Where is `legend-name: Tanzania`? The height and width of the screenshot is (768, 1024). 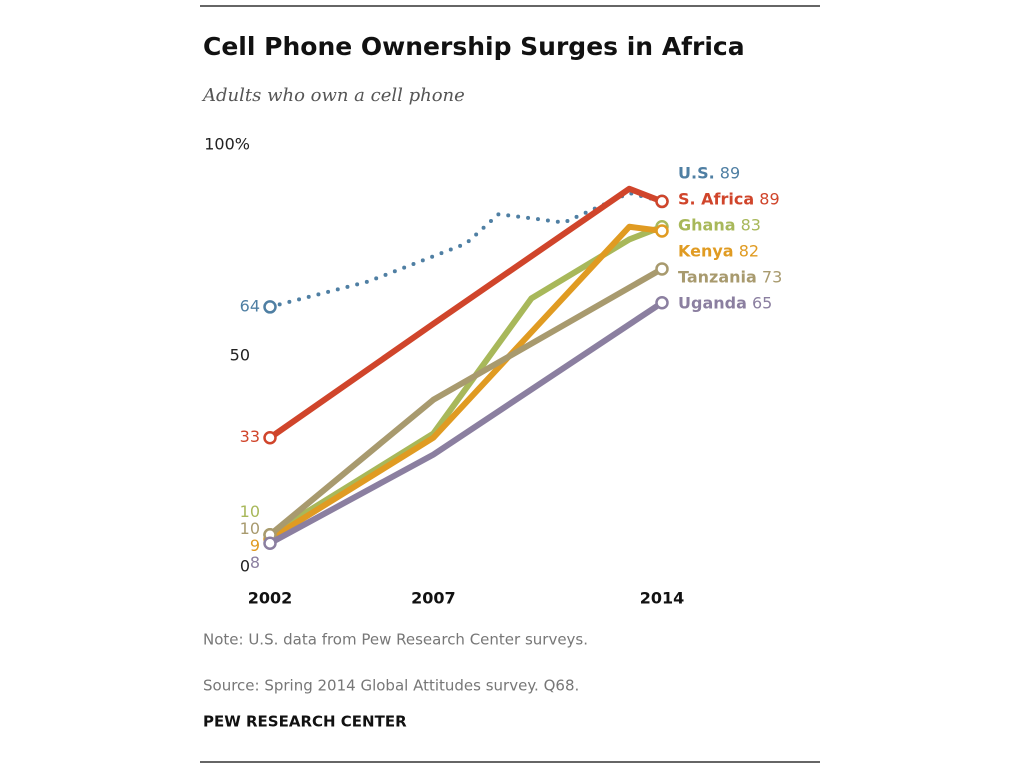
legend-name: Tanzania is located at coordinates (717, 276).